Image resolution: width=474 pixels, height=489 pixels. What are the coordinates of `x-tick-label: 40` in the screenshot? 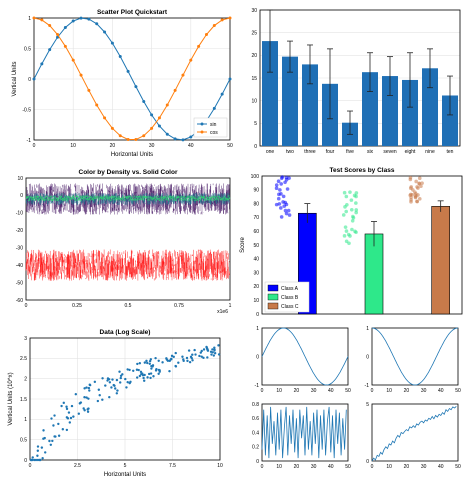 It's located at (331, 391).